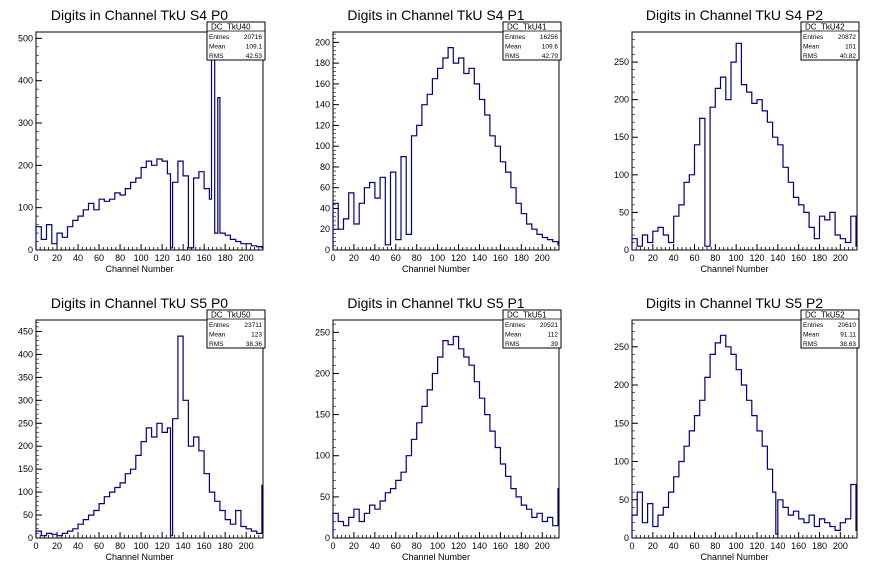 Image resolution: width=896 pixels, height=574 pixels. Describe the element at coordinates (549, 37) in the screenshot. I see `stats-value: 16256` at that location.